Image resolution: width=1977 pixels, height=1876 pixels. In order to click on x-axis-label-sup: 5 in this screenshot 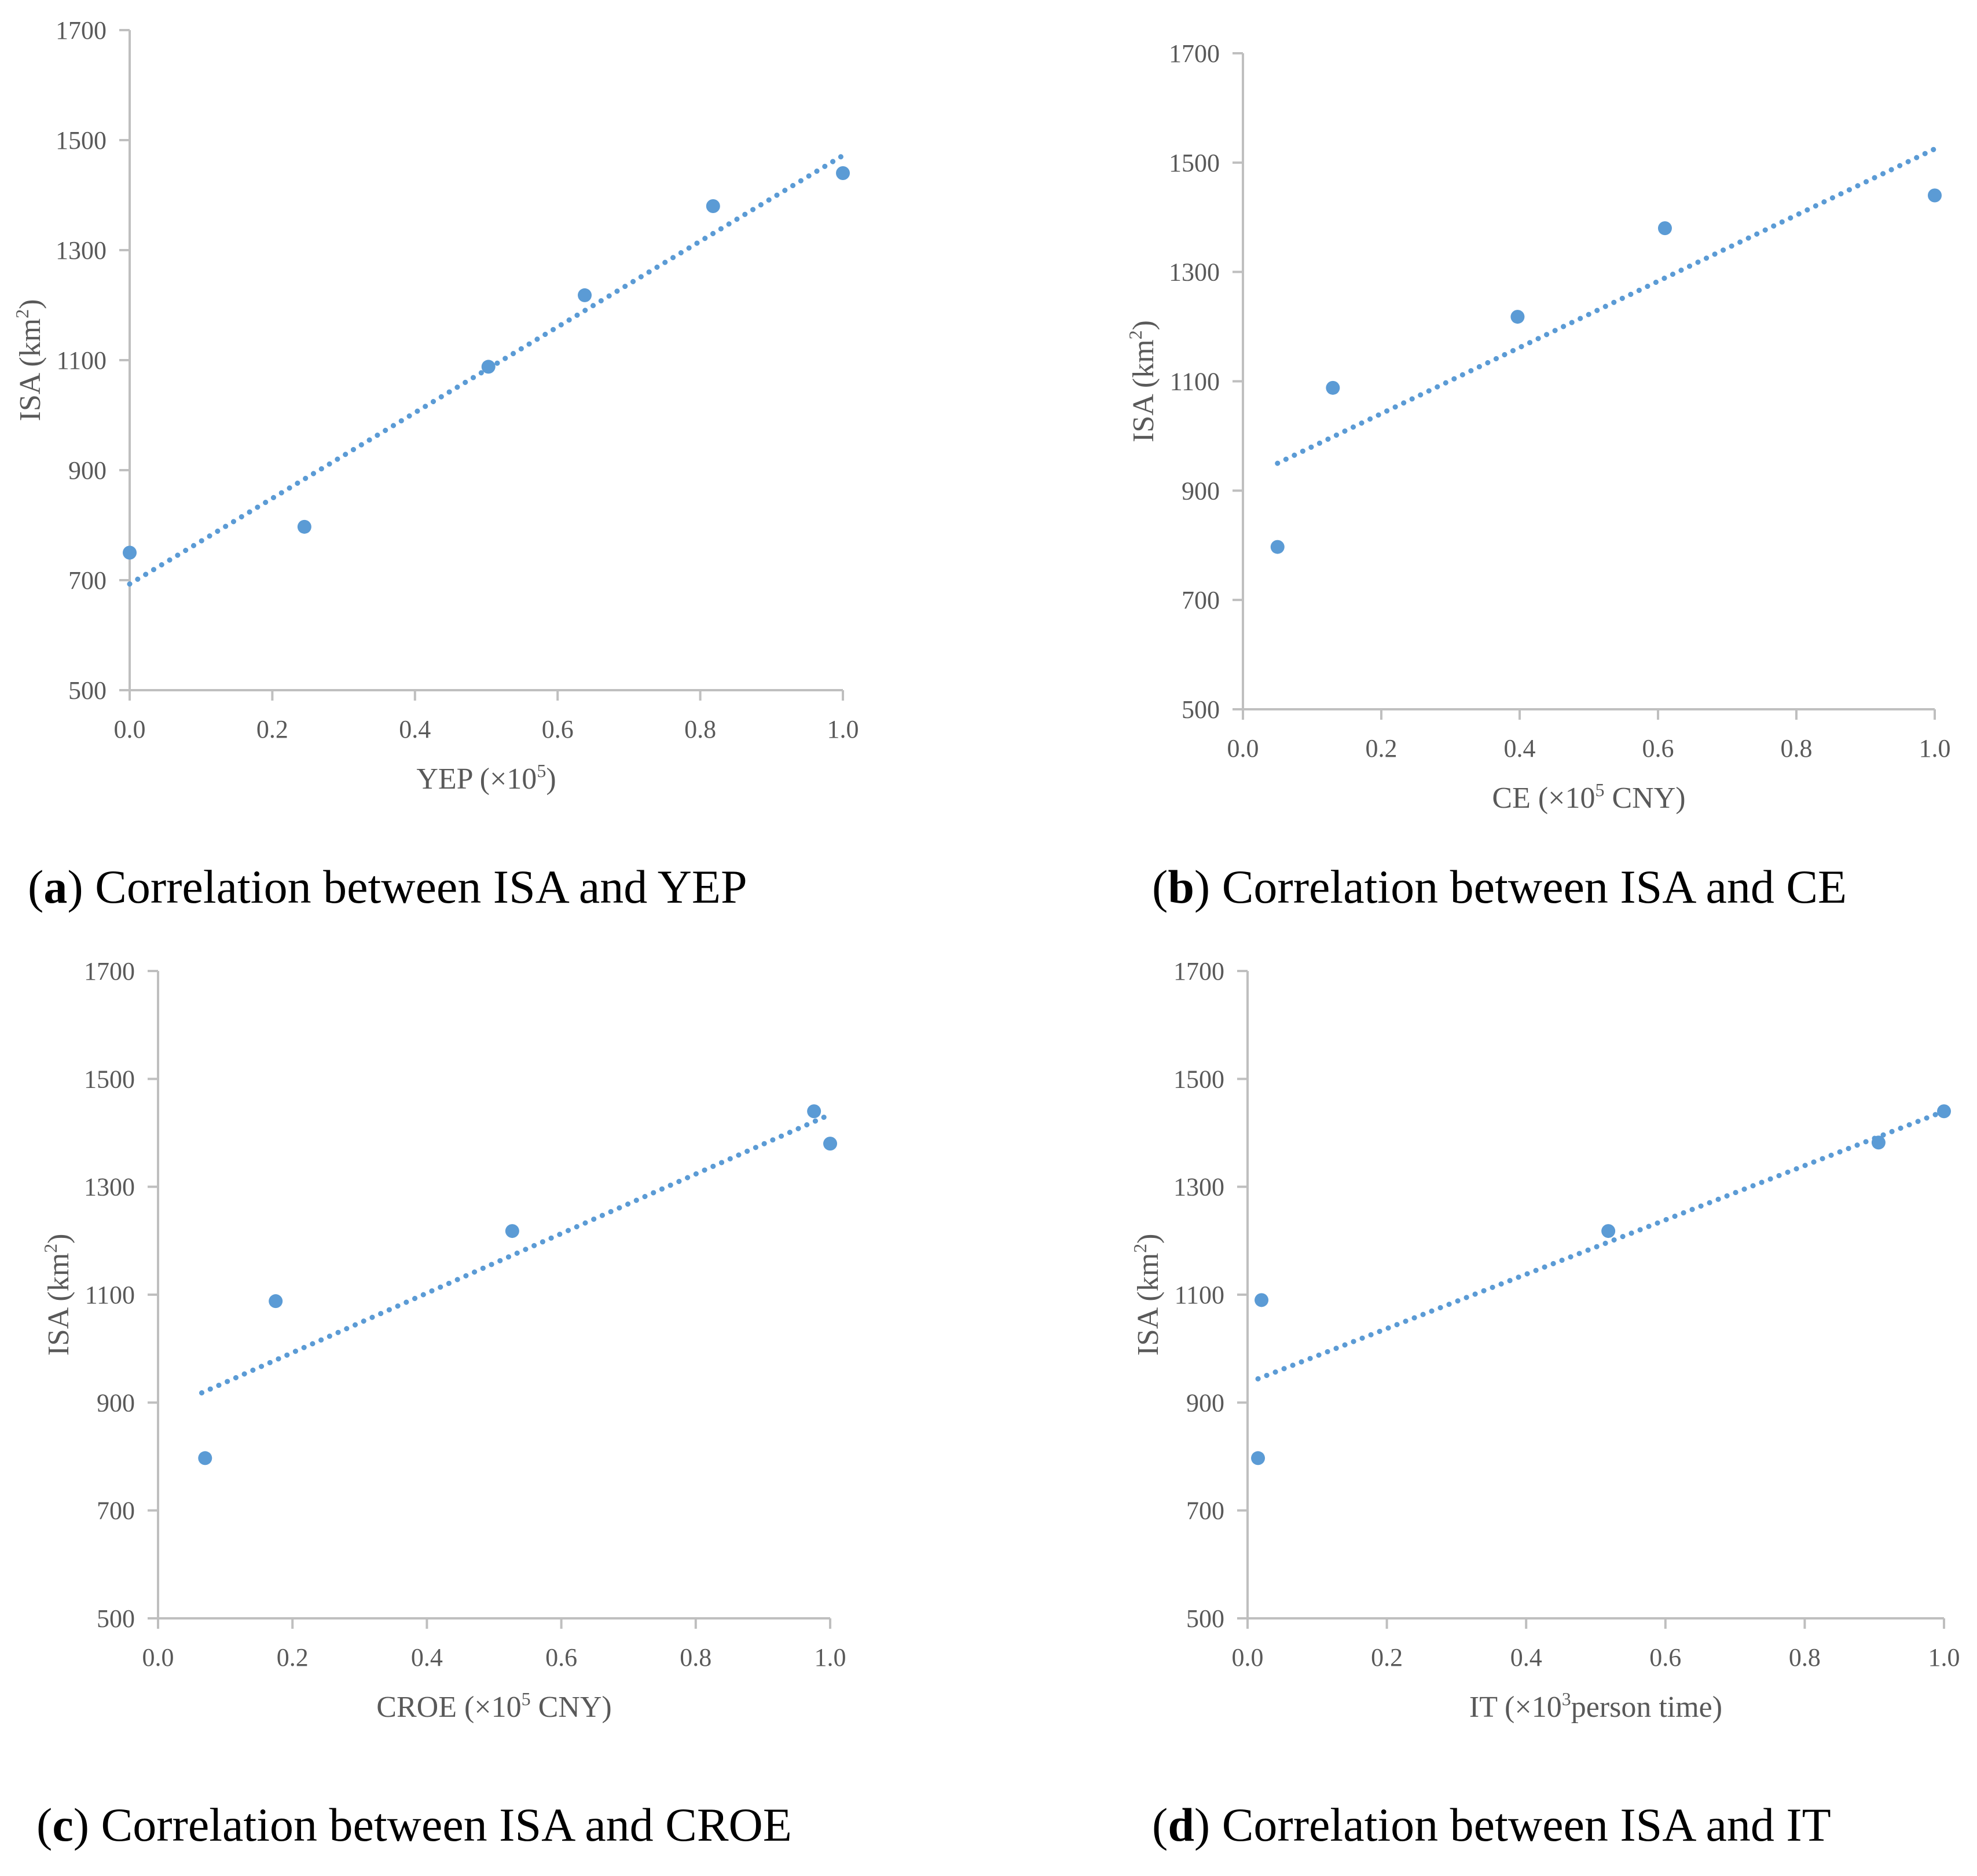, I will do `click(526, 1699)`.